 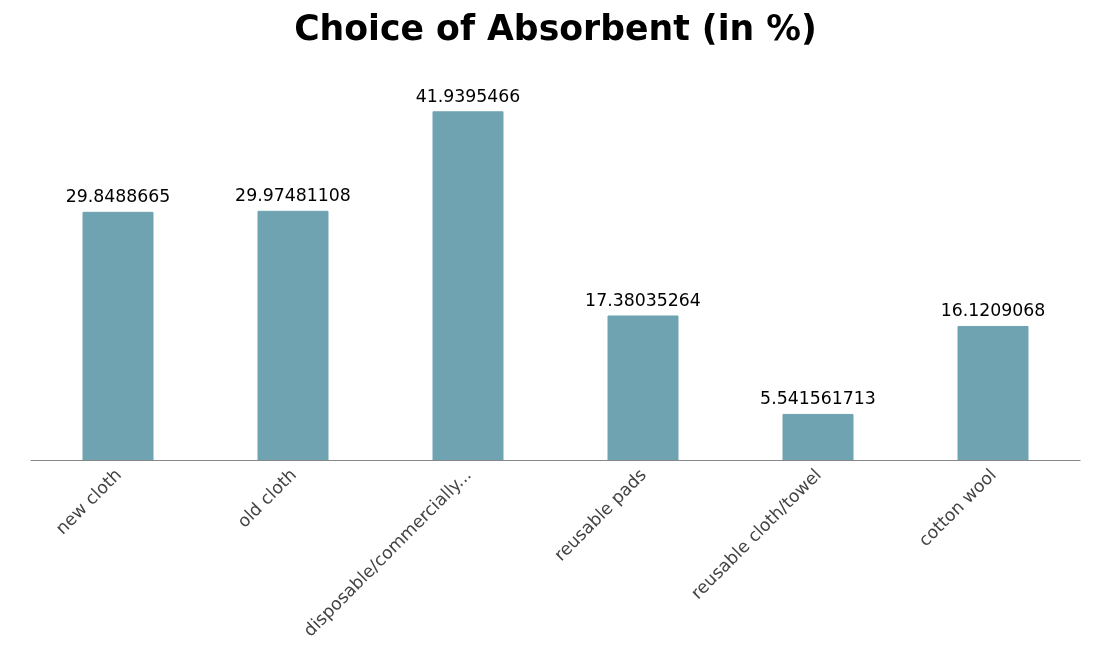 I want to click on data-label: 29.97481108, so click(x=293, y=195).